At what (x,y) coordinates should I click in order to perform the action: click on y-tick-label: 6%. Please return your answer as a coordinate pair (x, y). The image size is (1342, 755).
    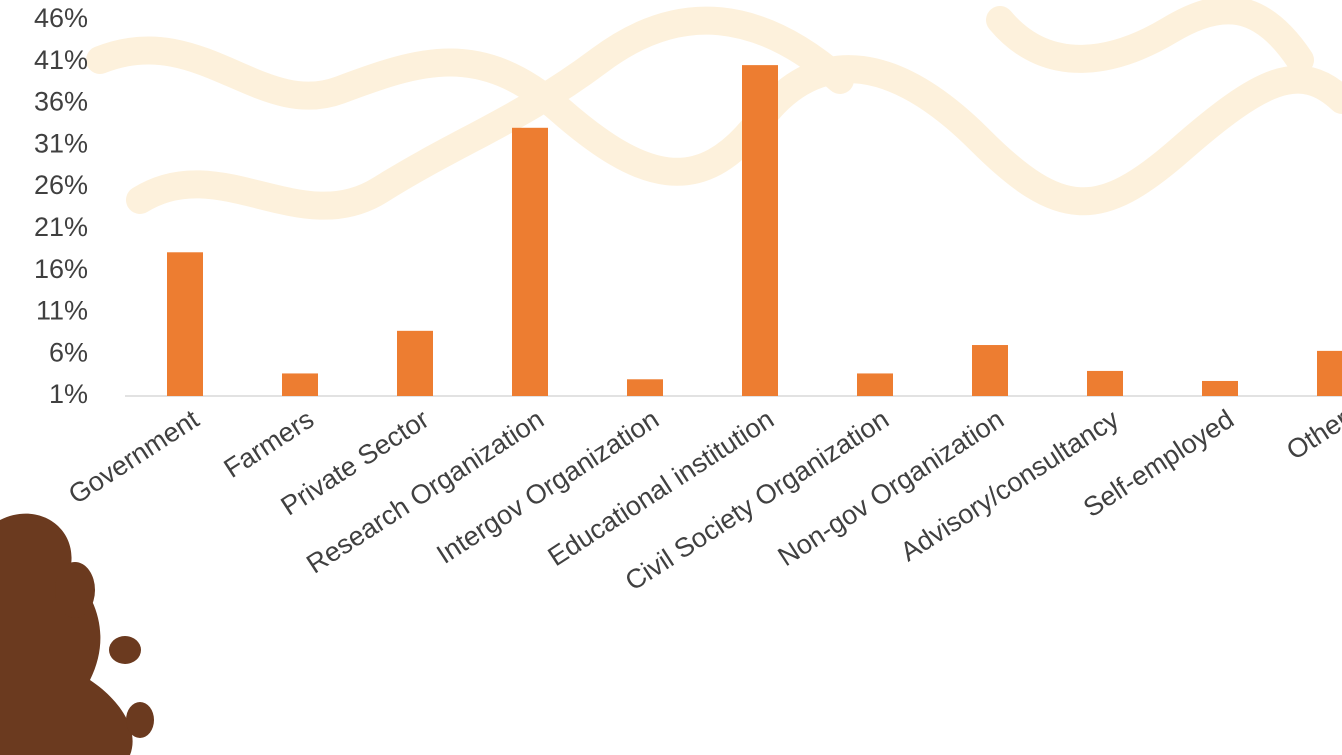
    Looking at the image, I should click on (68, 352).